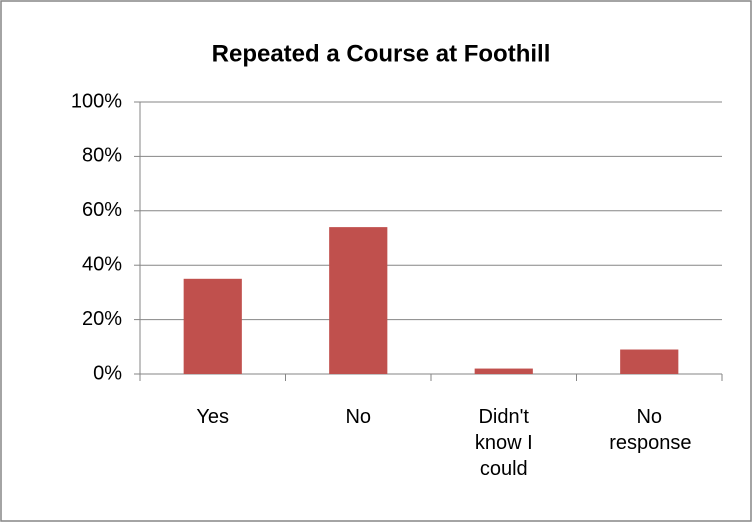 This screenshot has height=523, width=753. Describe the element at coordinates (102, 156) in the screenshot. I see `y-tick-label: 80%` at that location.